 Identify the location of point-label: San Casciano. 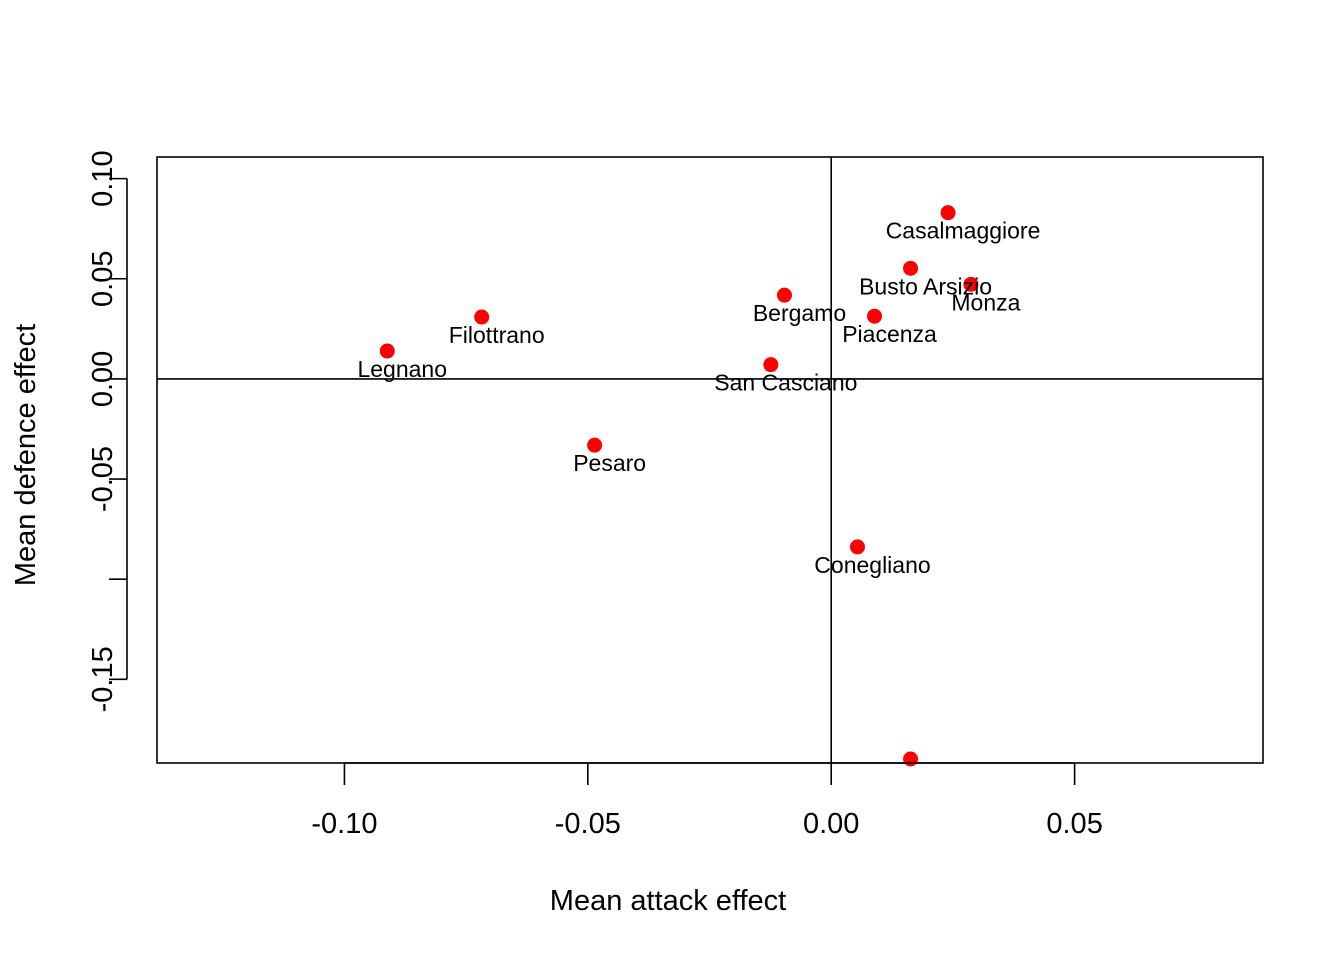
(785, 383).